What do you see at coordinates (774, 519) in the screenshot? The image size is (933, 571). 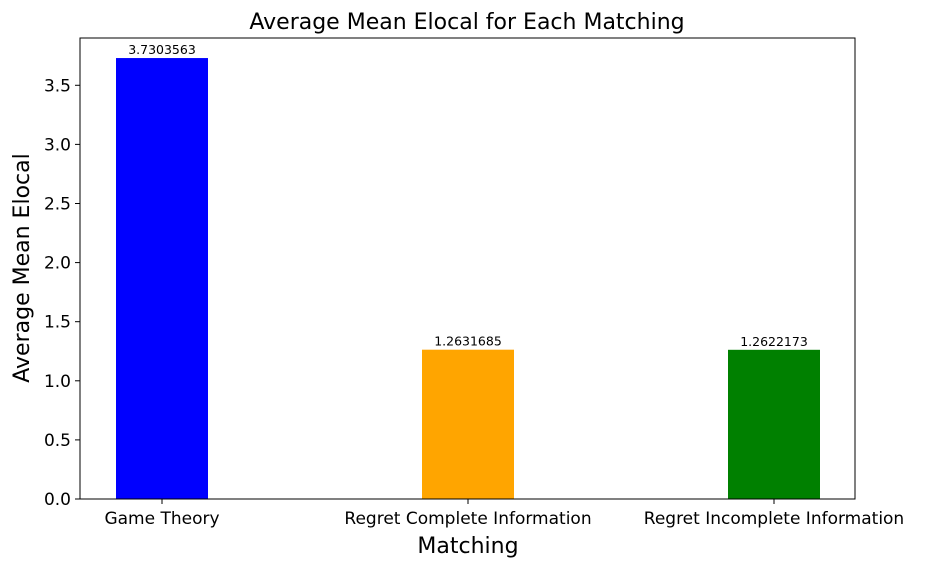 I see `x-tick-label-3: Regret Incomplete Information` at bounding box center [774, 519].